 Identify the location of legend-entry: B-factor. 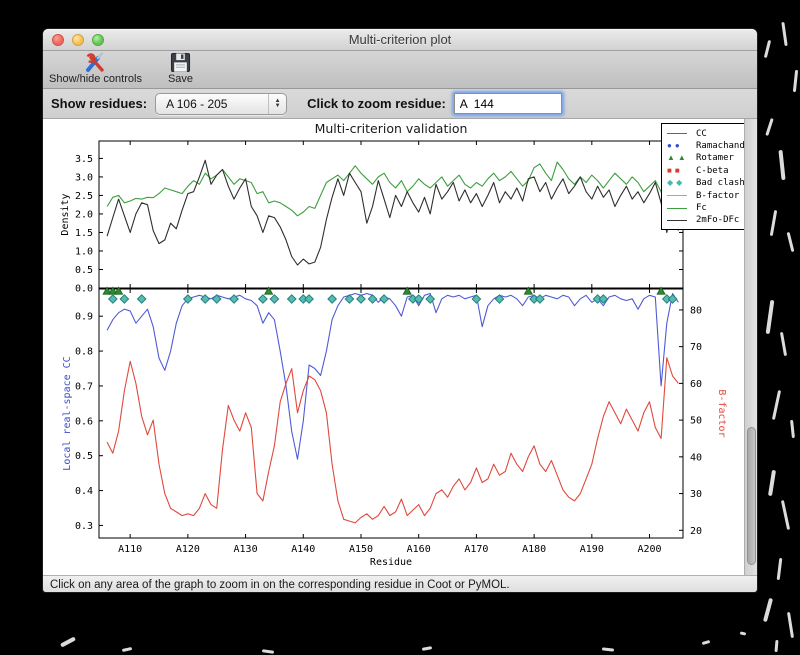
(704, 195).